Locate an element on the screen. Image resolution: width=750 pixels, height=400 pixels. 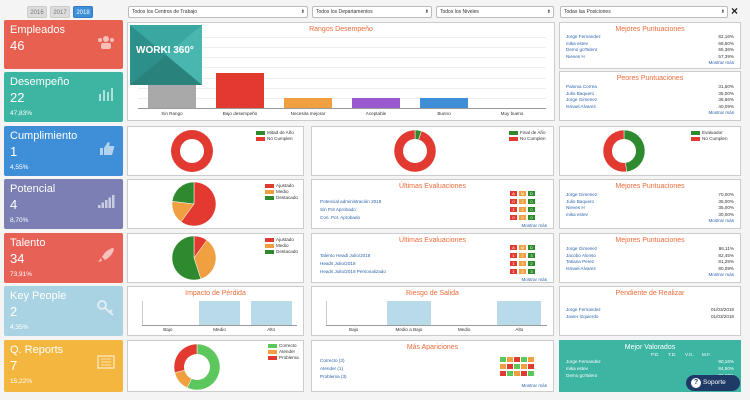
tile-key-people: Key People 2 4,35% is located at coordinates (63, 311).